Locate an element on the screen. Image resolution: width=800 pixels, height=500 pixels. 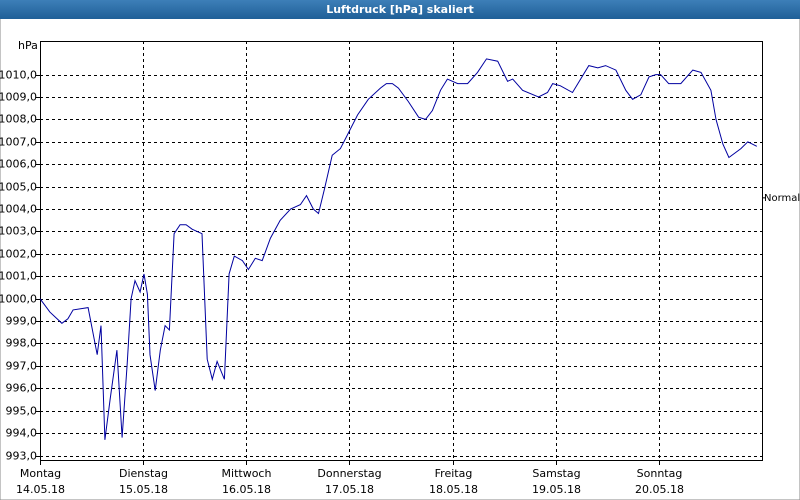
x-tick-label: Donnerstag is located at coordinates (349, 473).